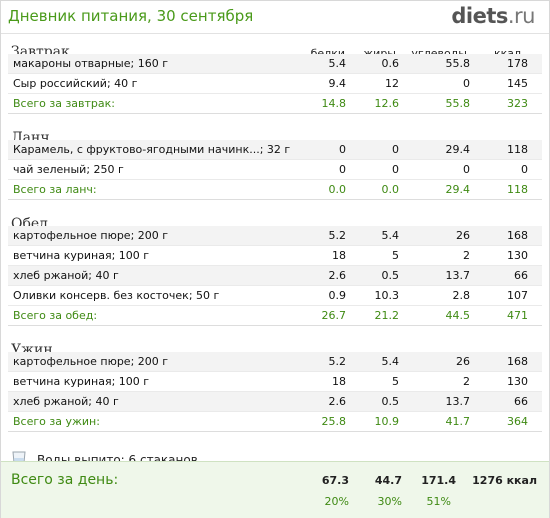  I want to click on day-total-carbs: 171.4, so click(438, 480).